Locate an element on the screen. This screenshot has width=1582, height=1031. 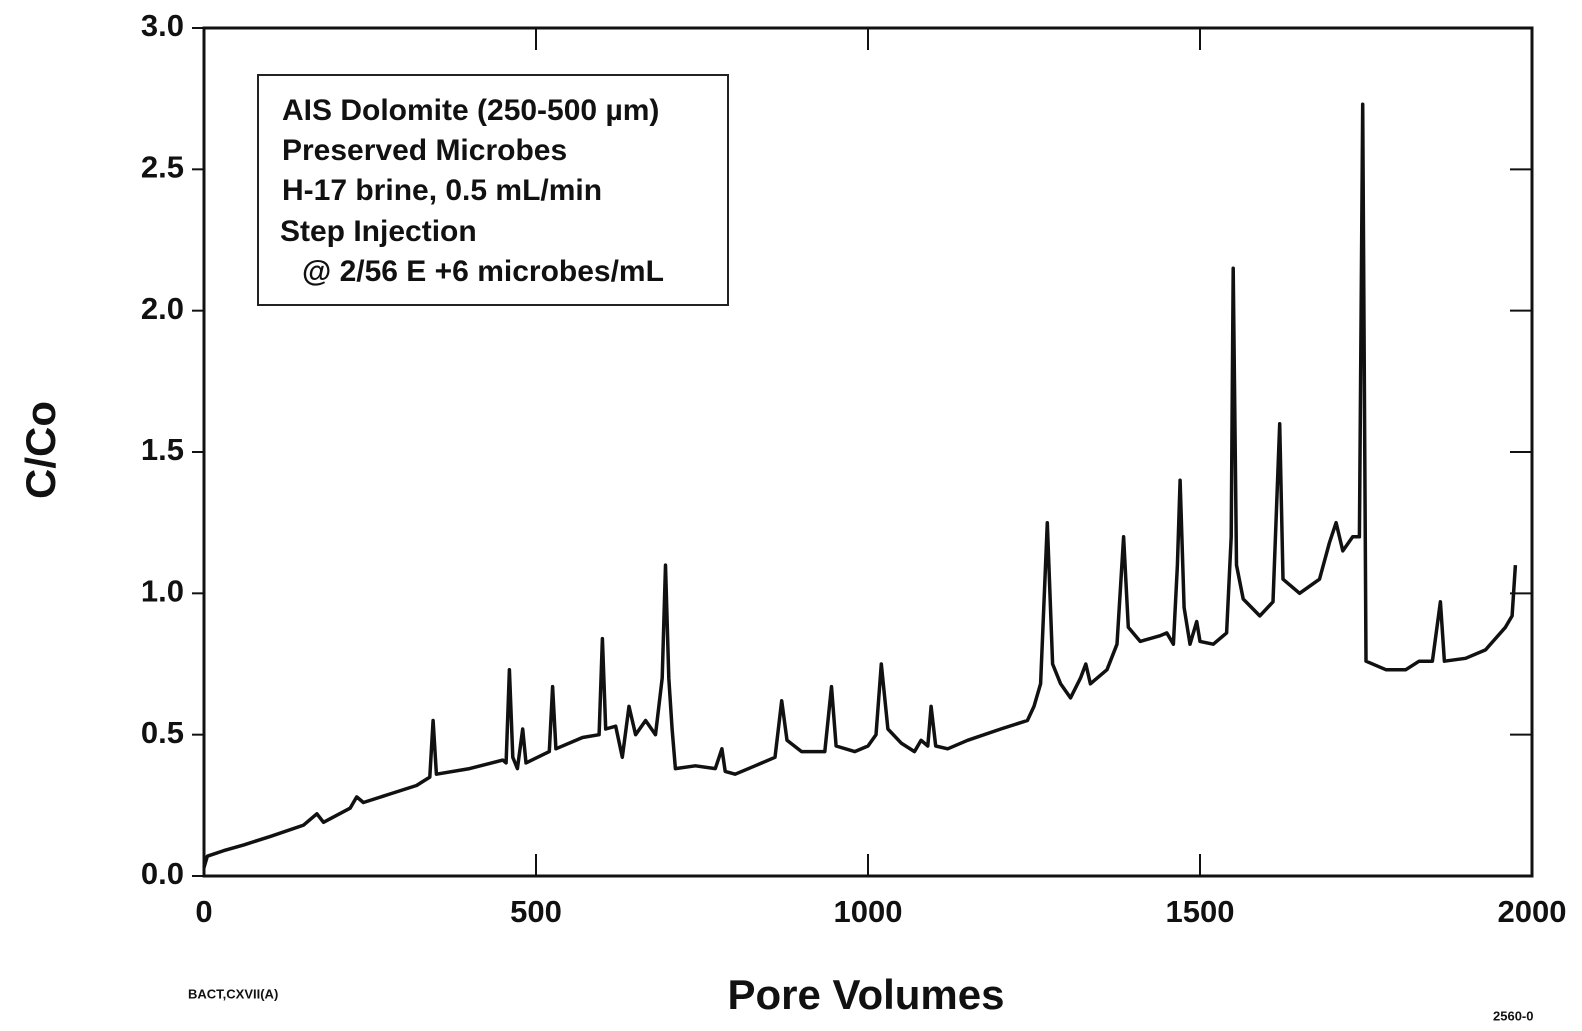
y-tick-label: 1.5 is located at coordinates (162, 449).